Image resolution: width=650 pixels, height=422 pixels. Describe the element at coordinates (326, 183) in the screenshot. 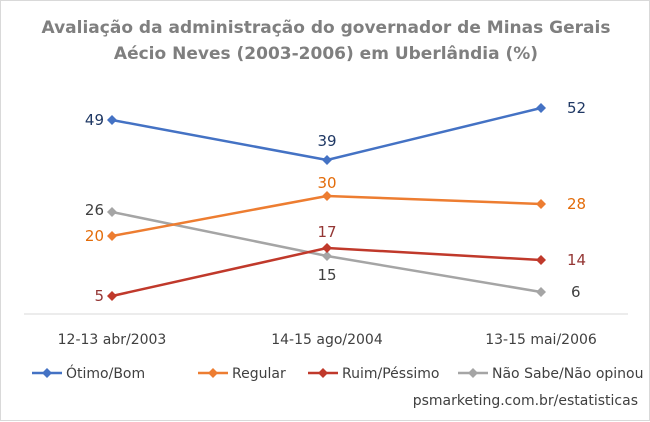

I see `data-label-regular-2: 30` at that location.